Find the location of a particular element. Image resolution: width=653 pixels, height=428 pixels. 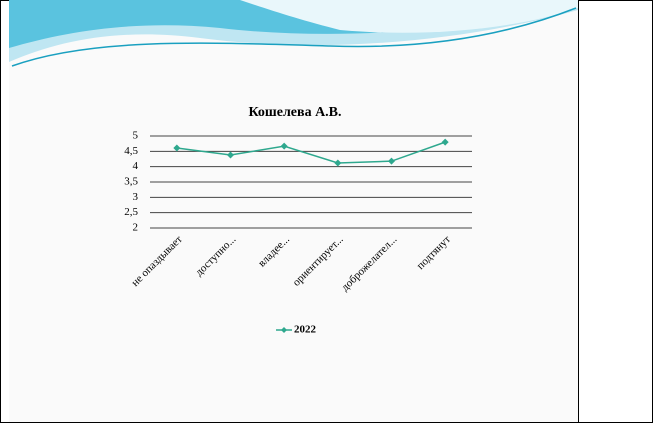

y-tick-label: 4 is located at coordinates (136, 166).